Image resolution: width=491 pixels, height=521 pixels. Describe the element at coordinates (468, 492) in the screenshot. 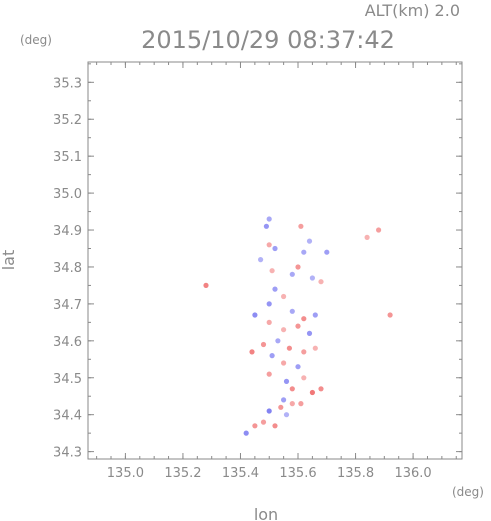

I see `x-unit-label: (deg)` at that location.